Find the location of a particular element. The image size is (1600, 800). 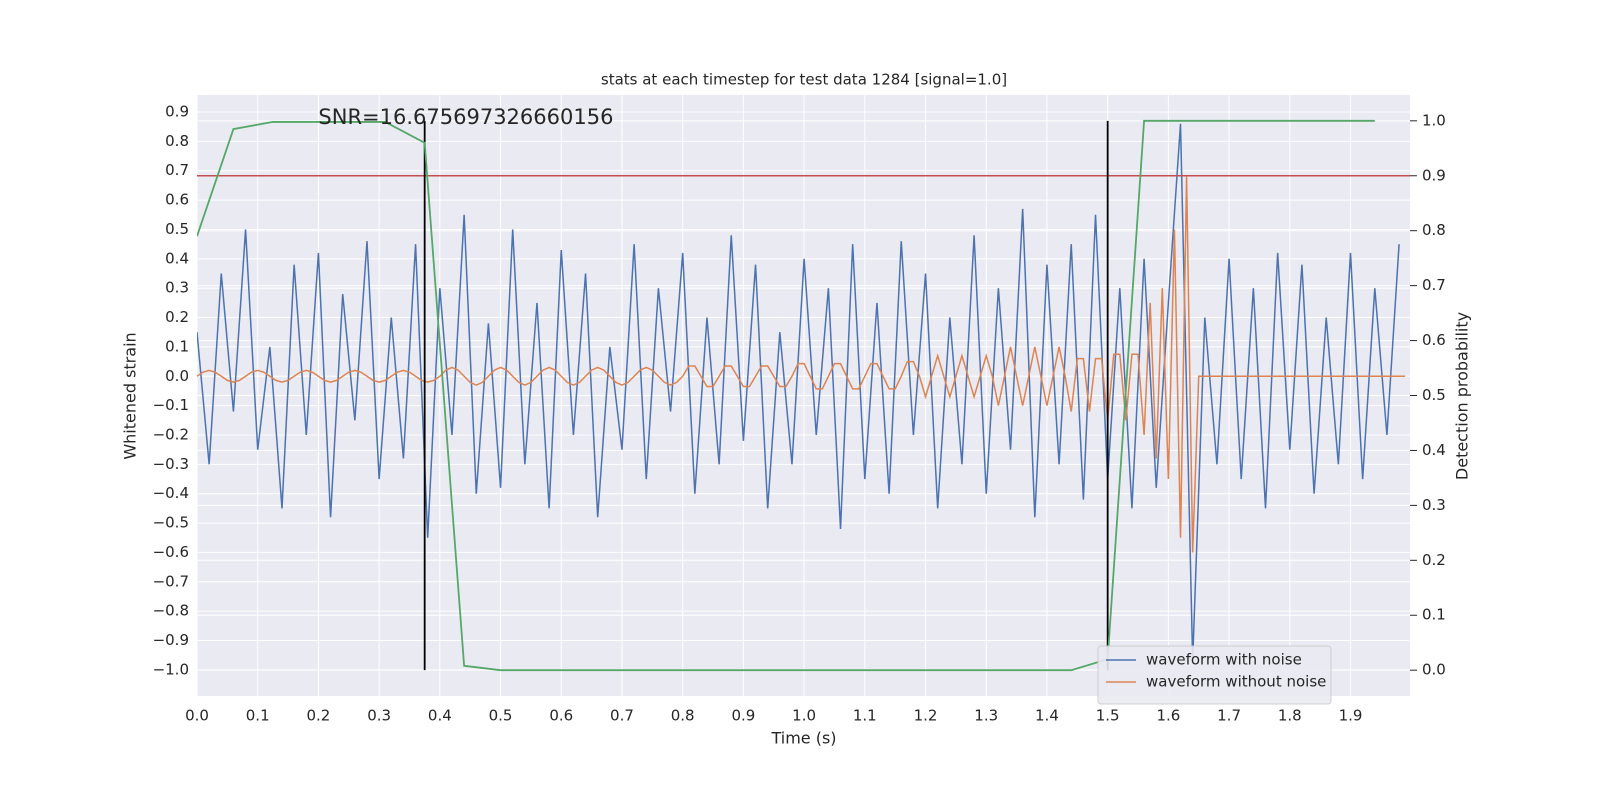

x-axis-label: Time (s) is located at coordinates (803, 738).